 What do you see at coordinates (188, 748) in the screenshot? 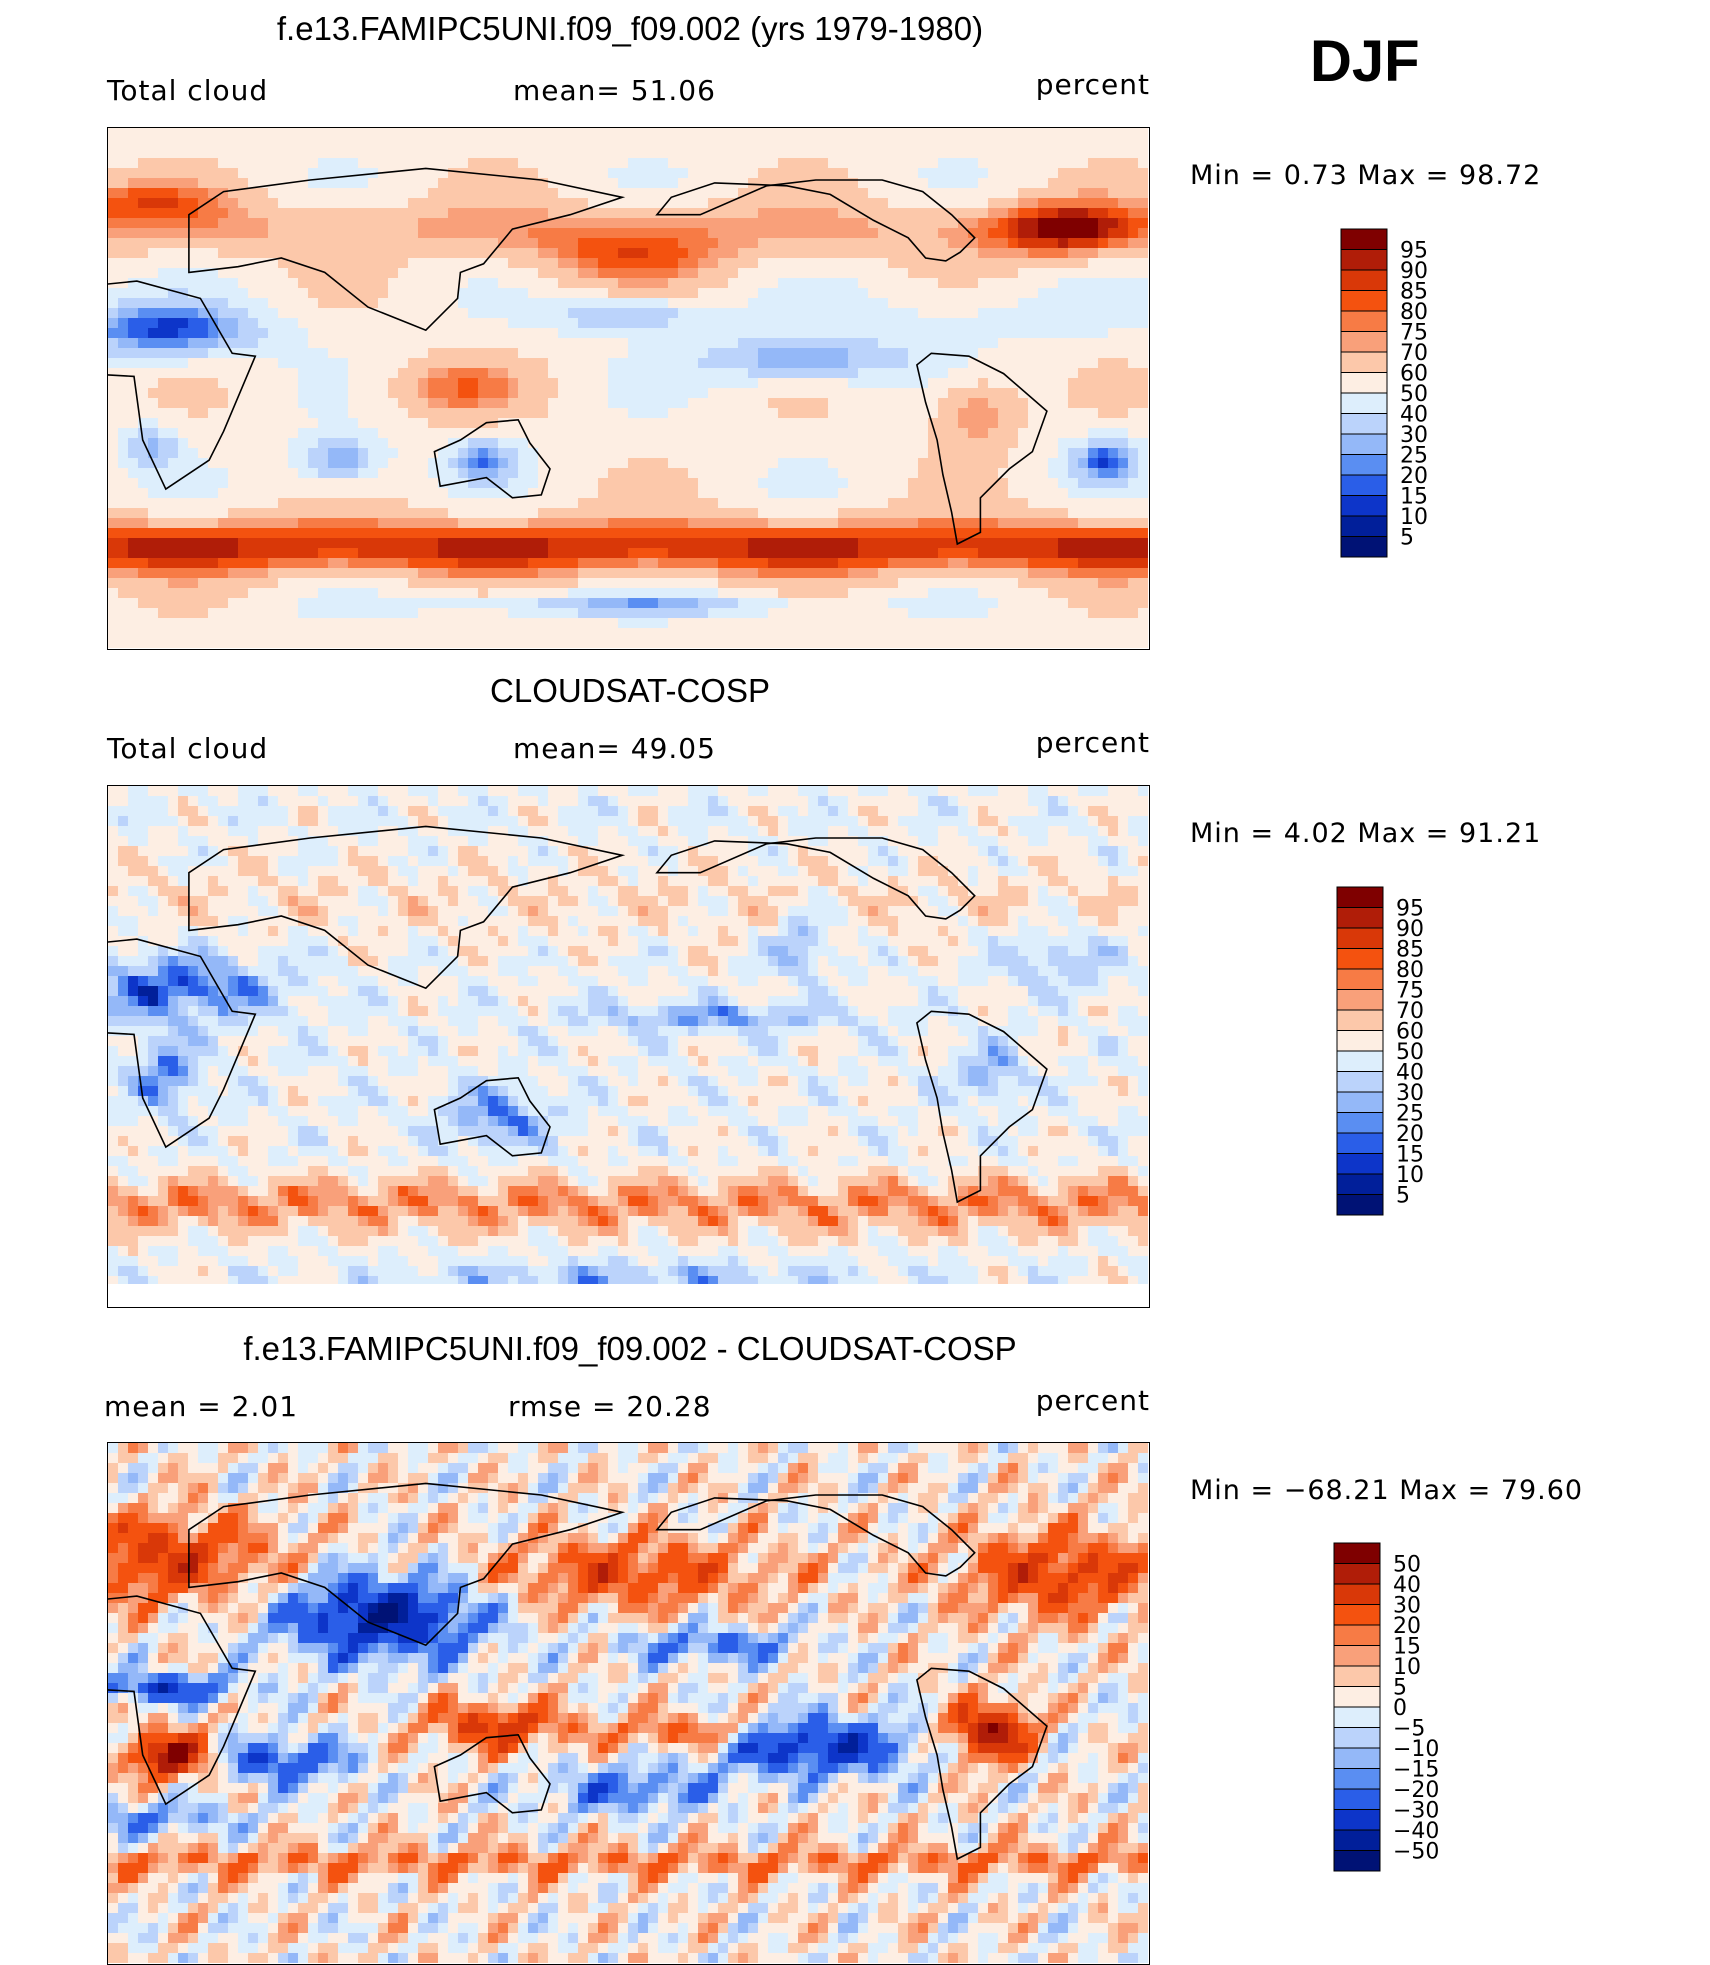
I see `panel-2-variable-label: Total cloud` at bounding box center [188, 748].